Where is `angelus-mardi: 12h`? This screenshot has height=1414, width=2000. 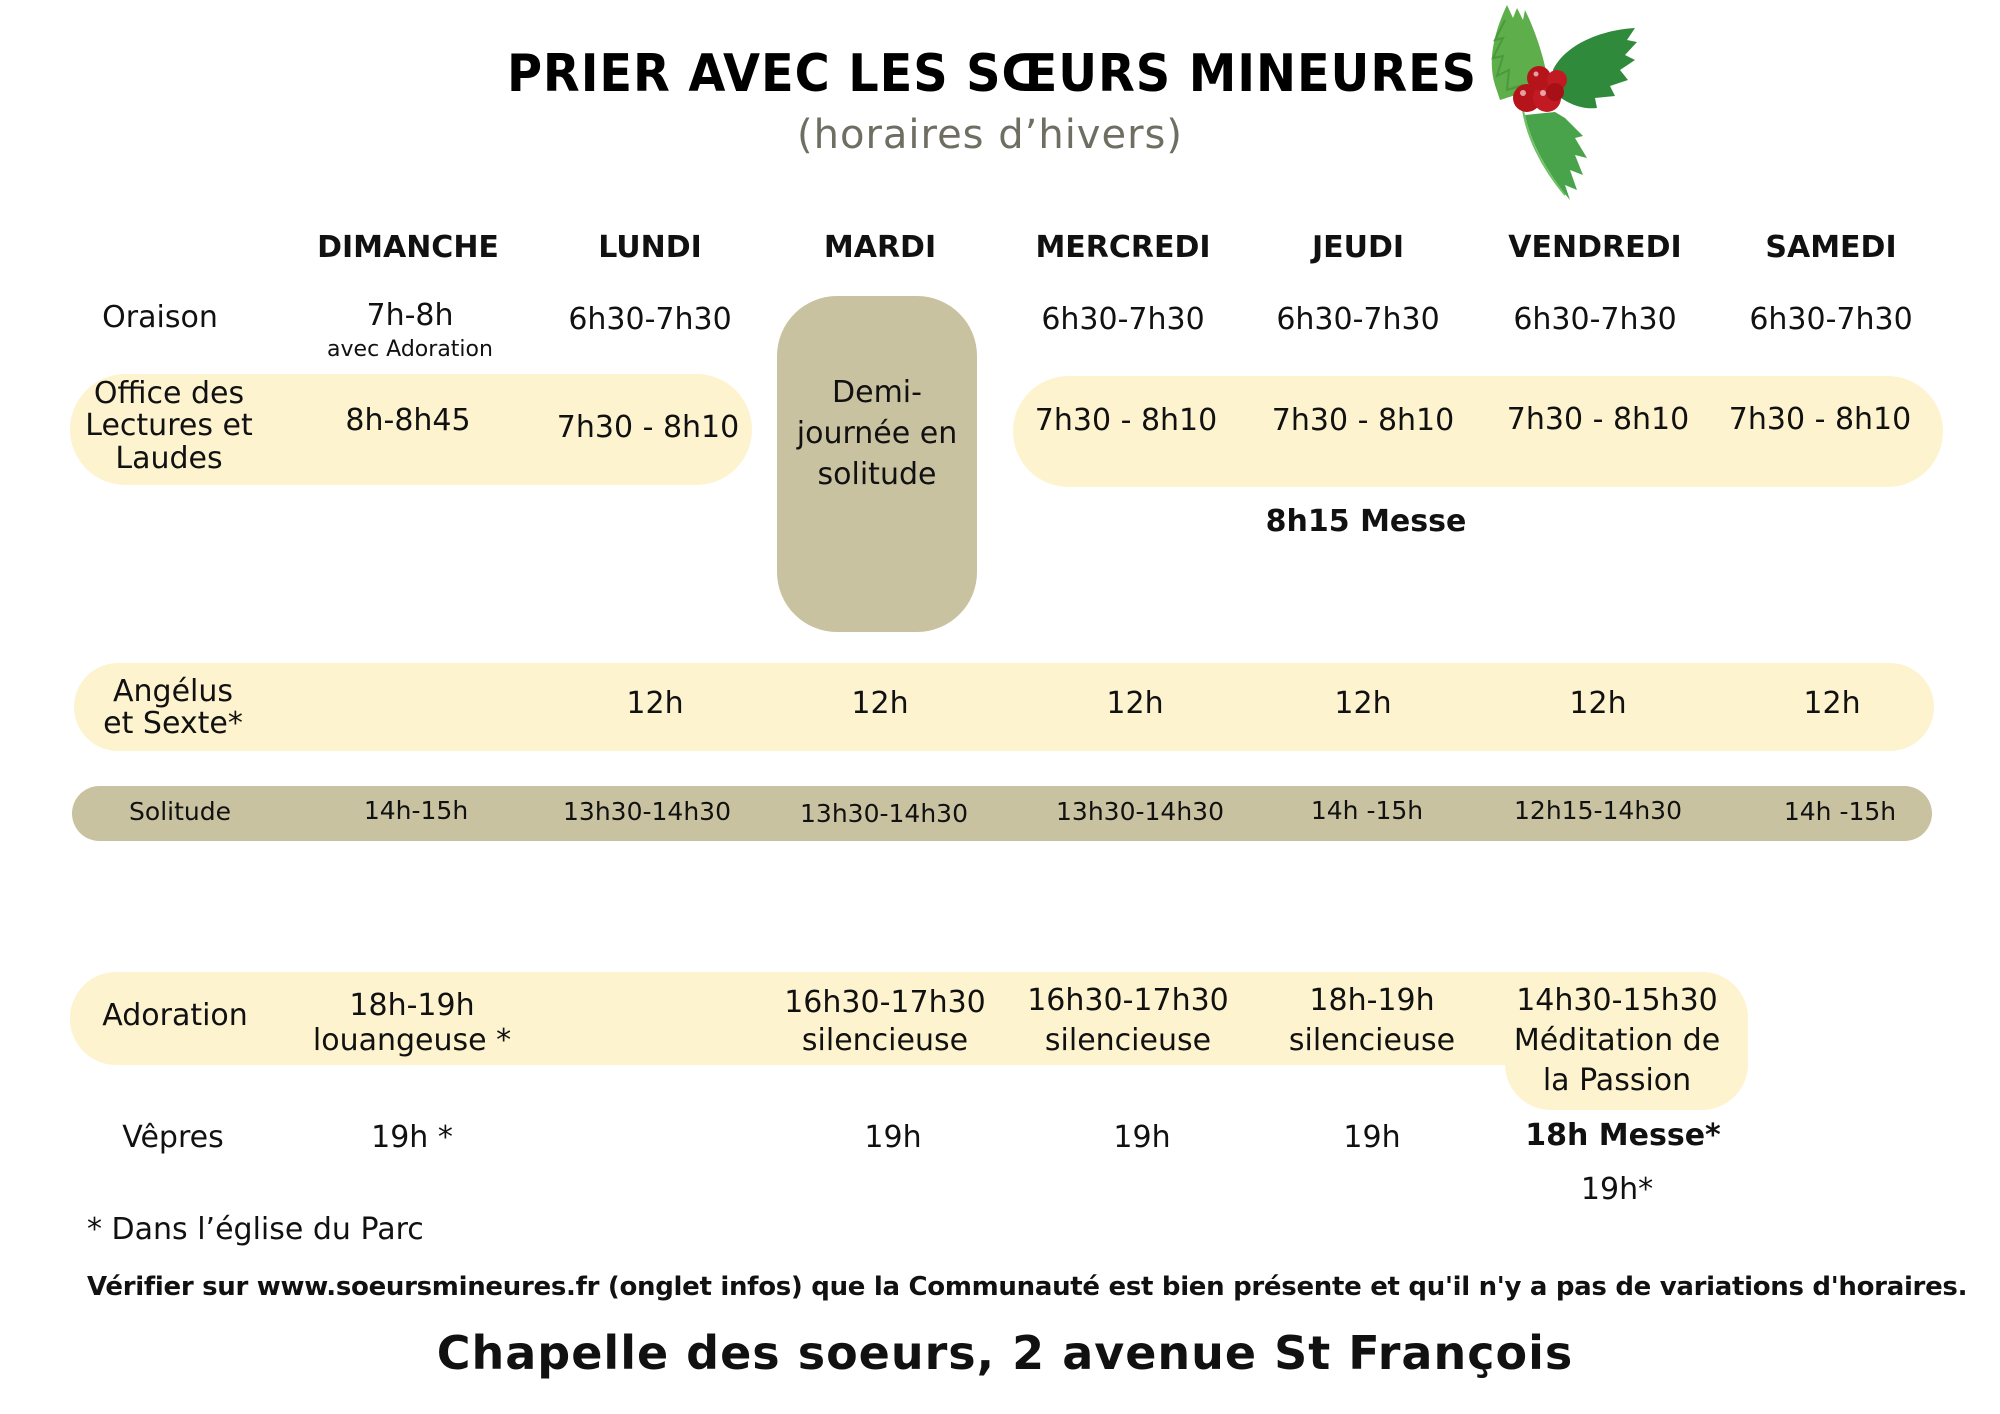
angelus-mardi: 12h is located at coordinates (880, 703).